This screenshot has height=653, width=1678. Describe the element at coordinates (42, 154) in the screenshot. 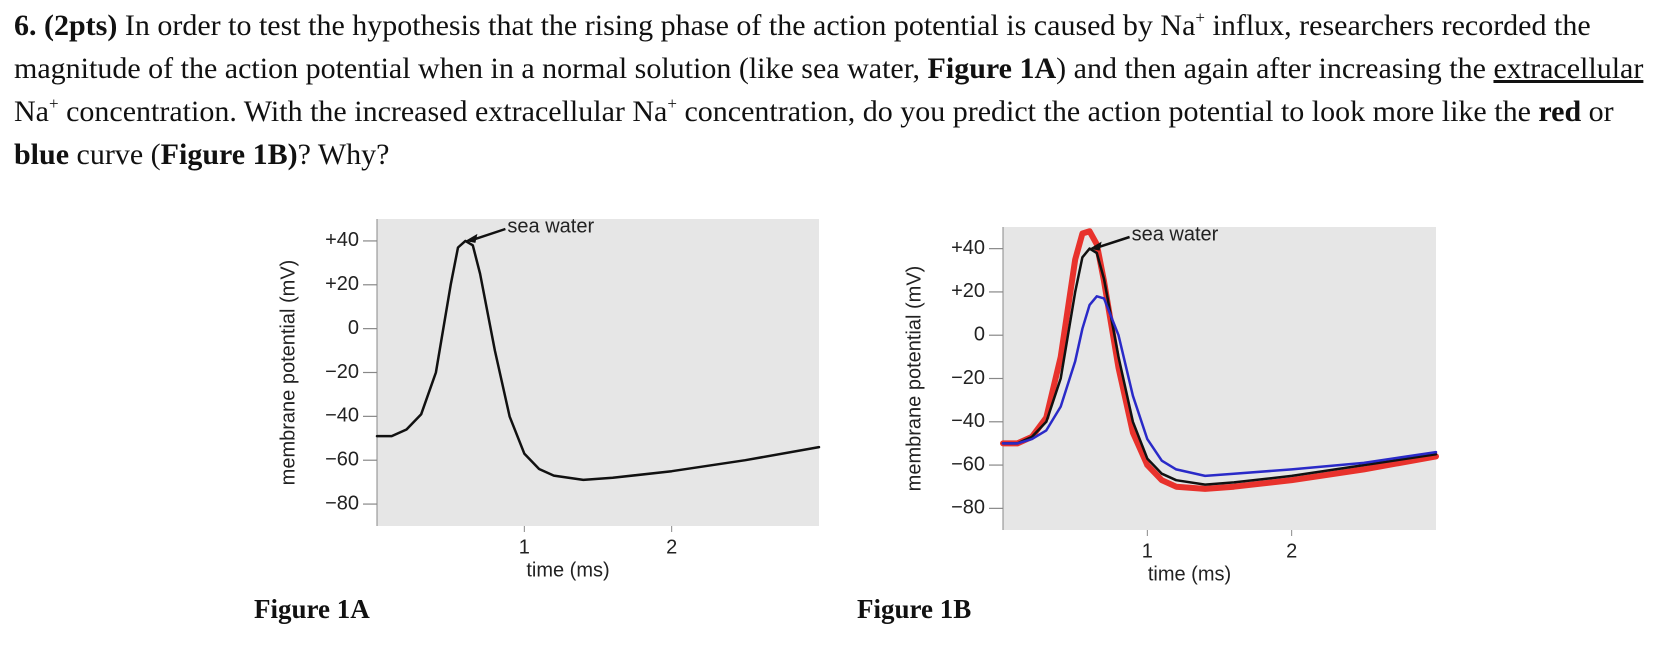

I see `question-run: blue` at that location.